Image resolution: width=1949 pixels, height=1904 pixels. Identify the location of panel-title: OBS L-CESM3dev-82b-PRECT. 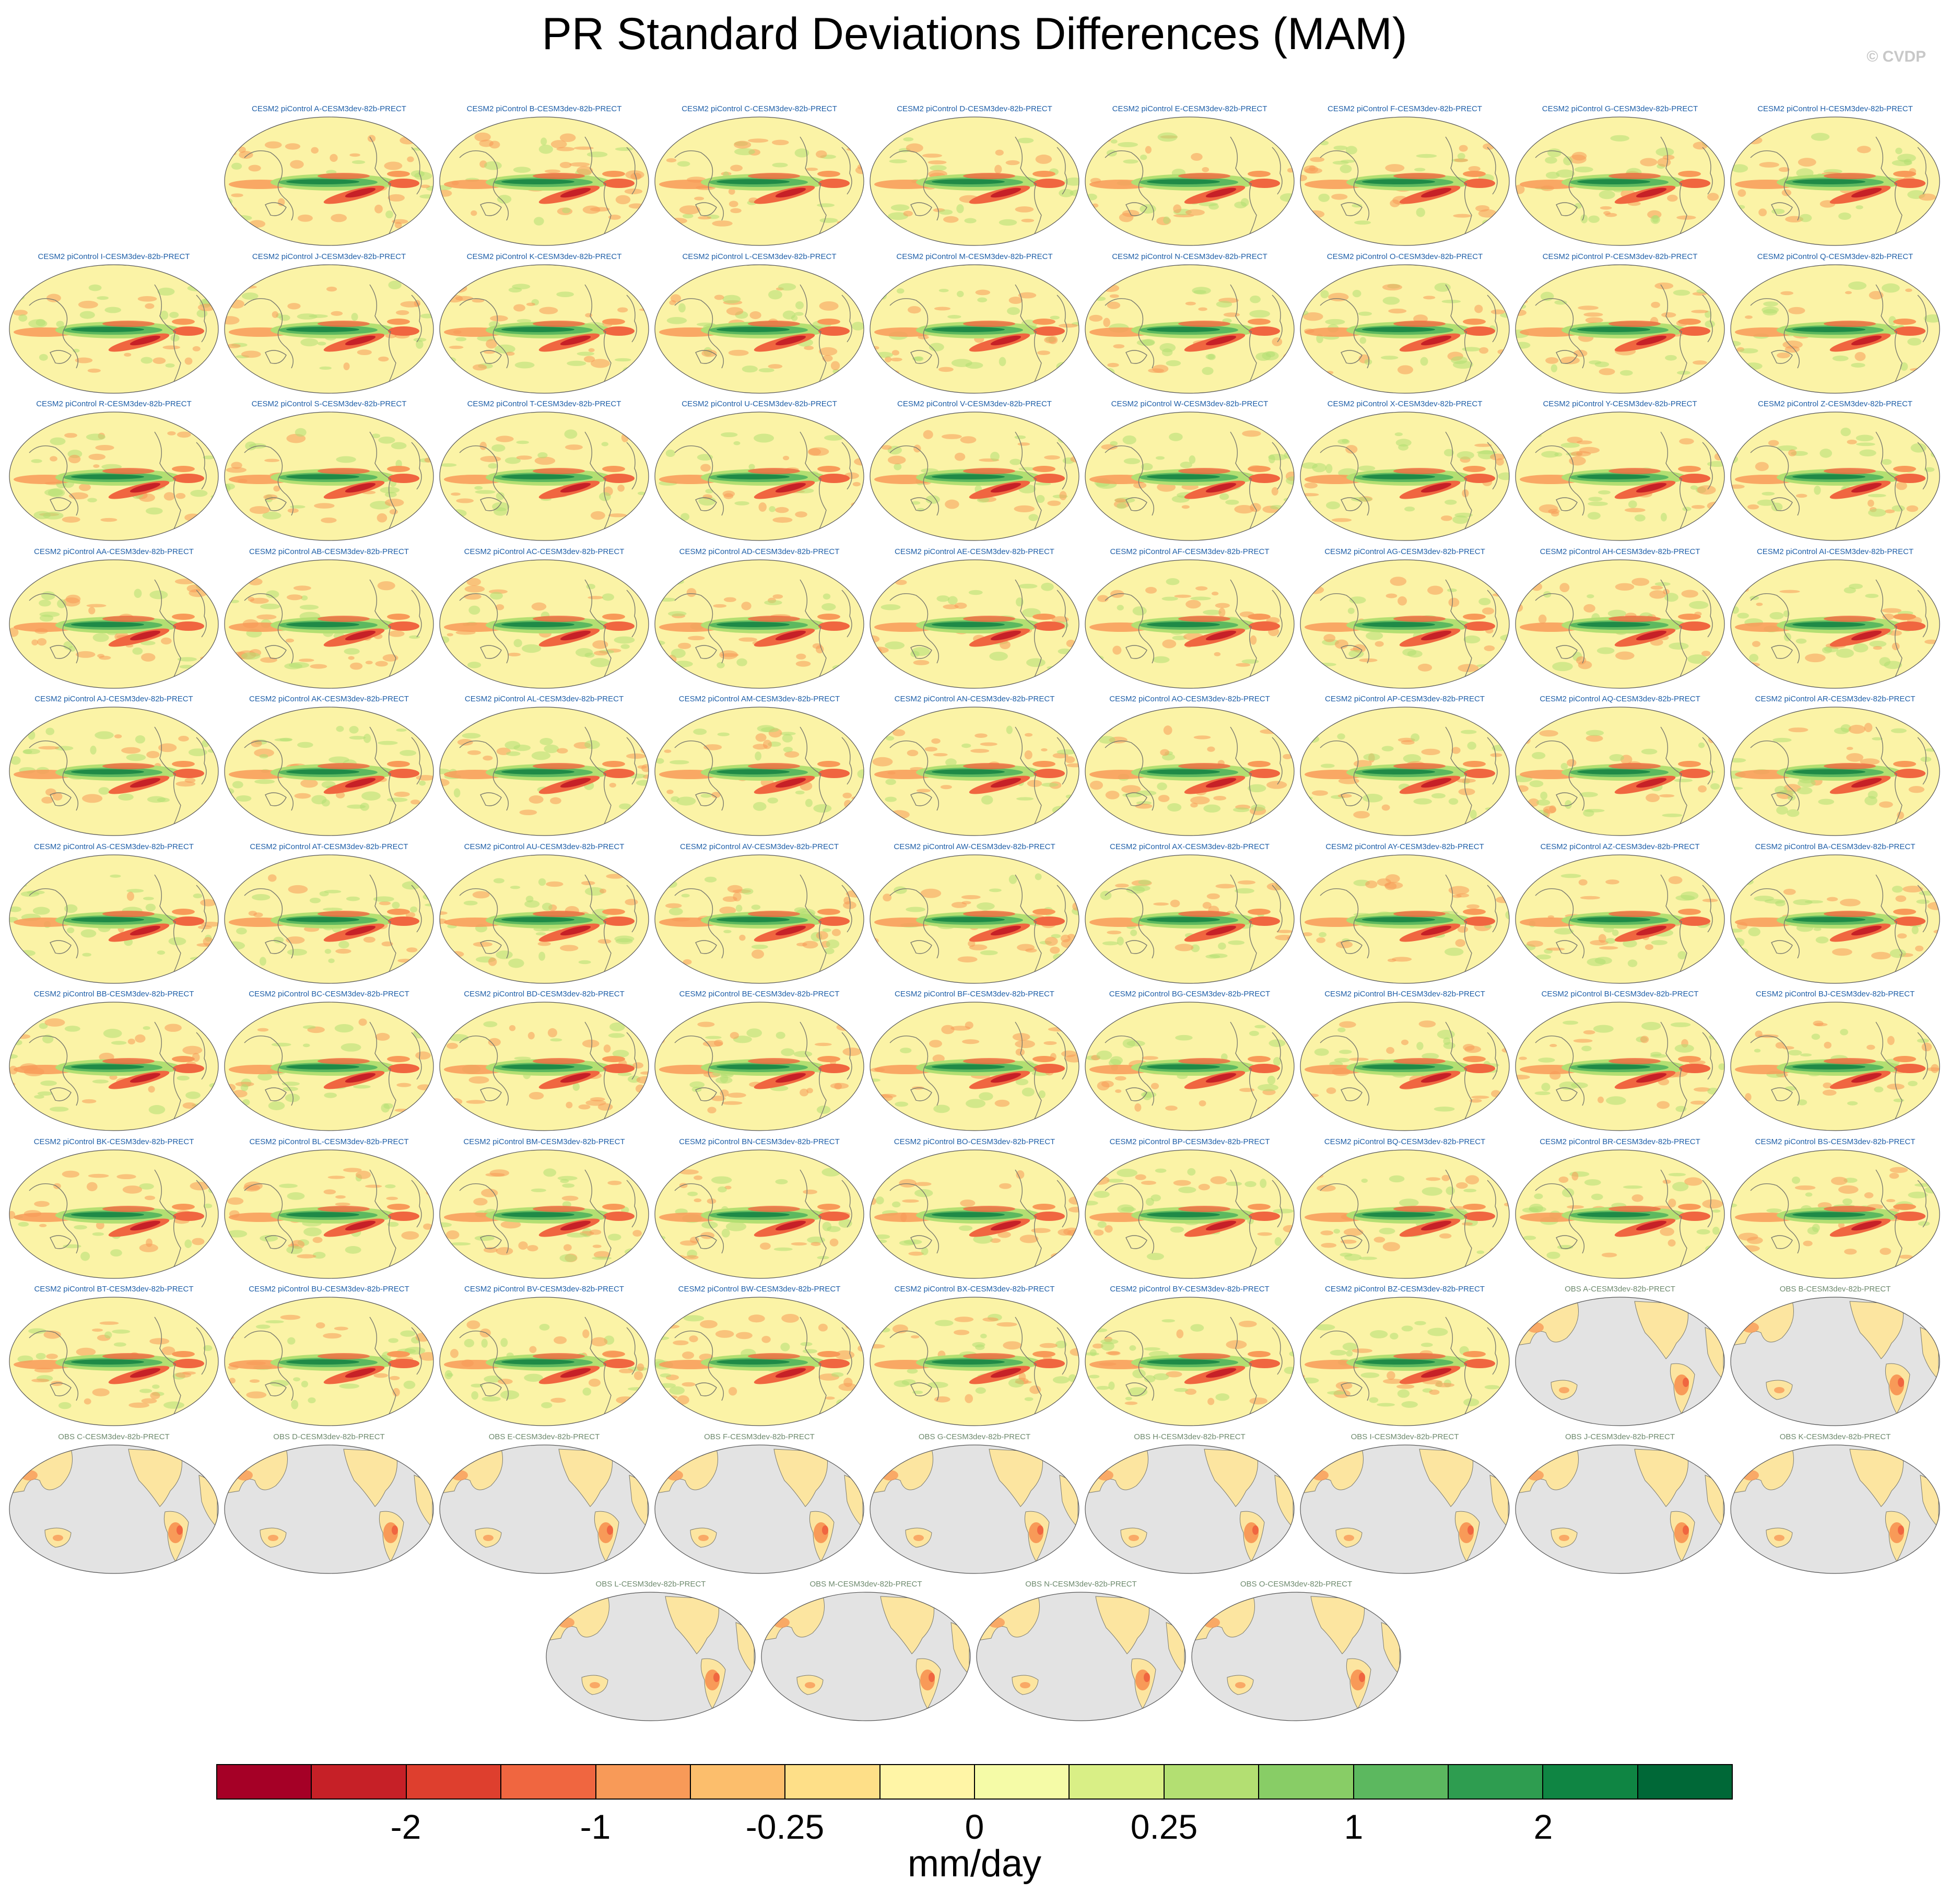
(650, 1584).